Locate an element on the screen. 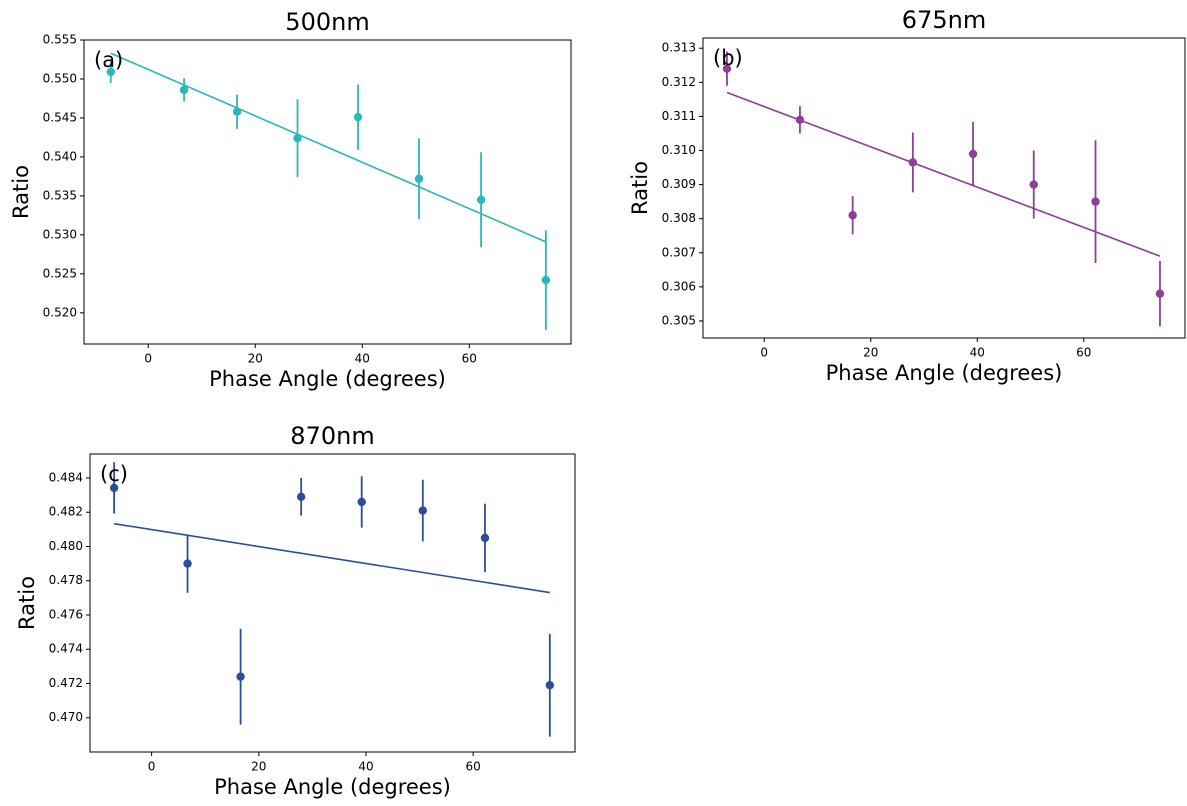 The height and width of the screenshot is (806, 1187). y-tick-label: 0.307 is located at coordinates (679, 252).